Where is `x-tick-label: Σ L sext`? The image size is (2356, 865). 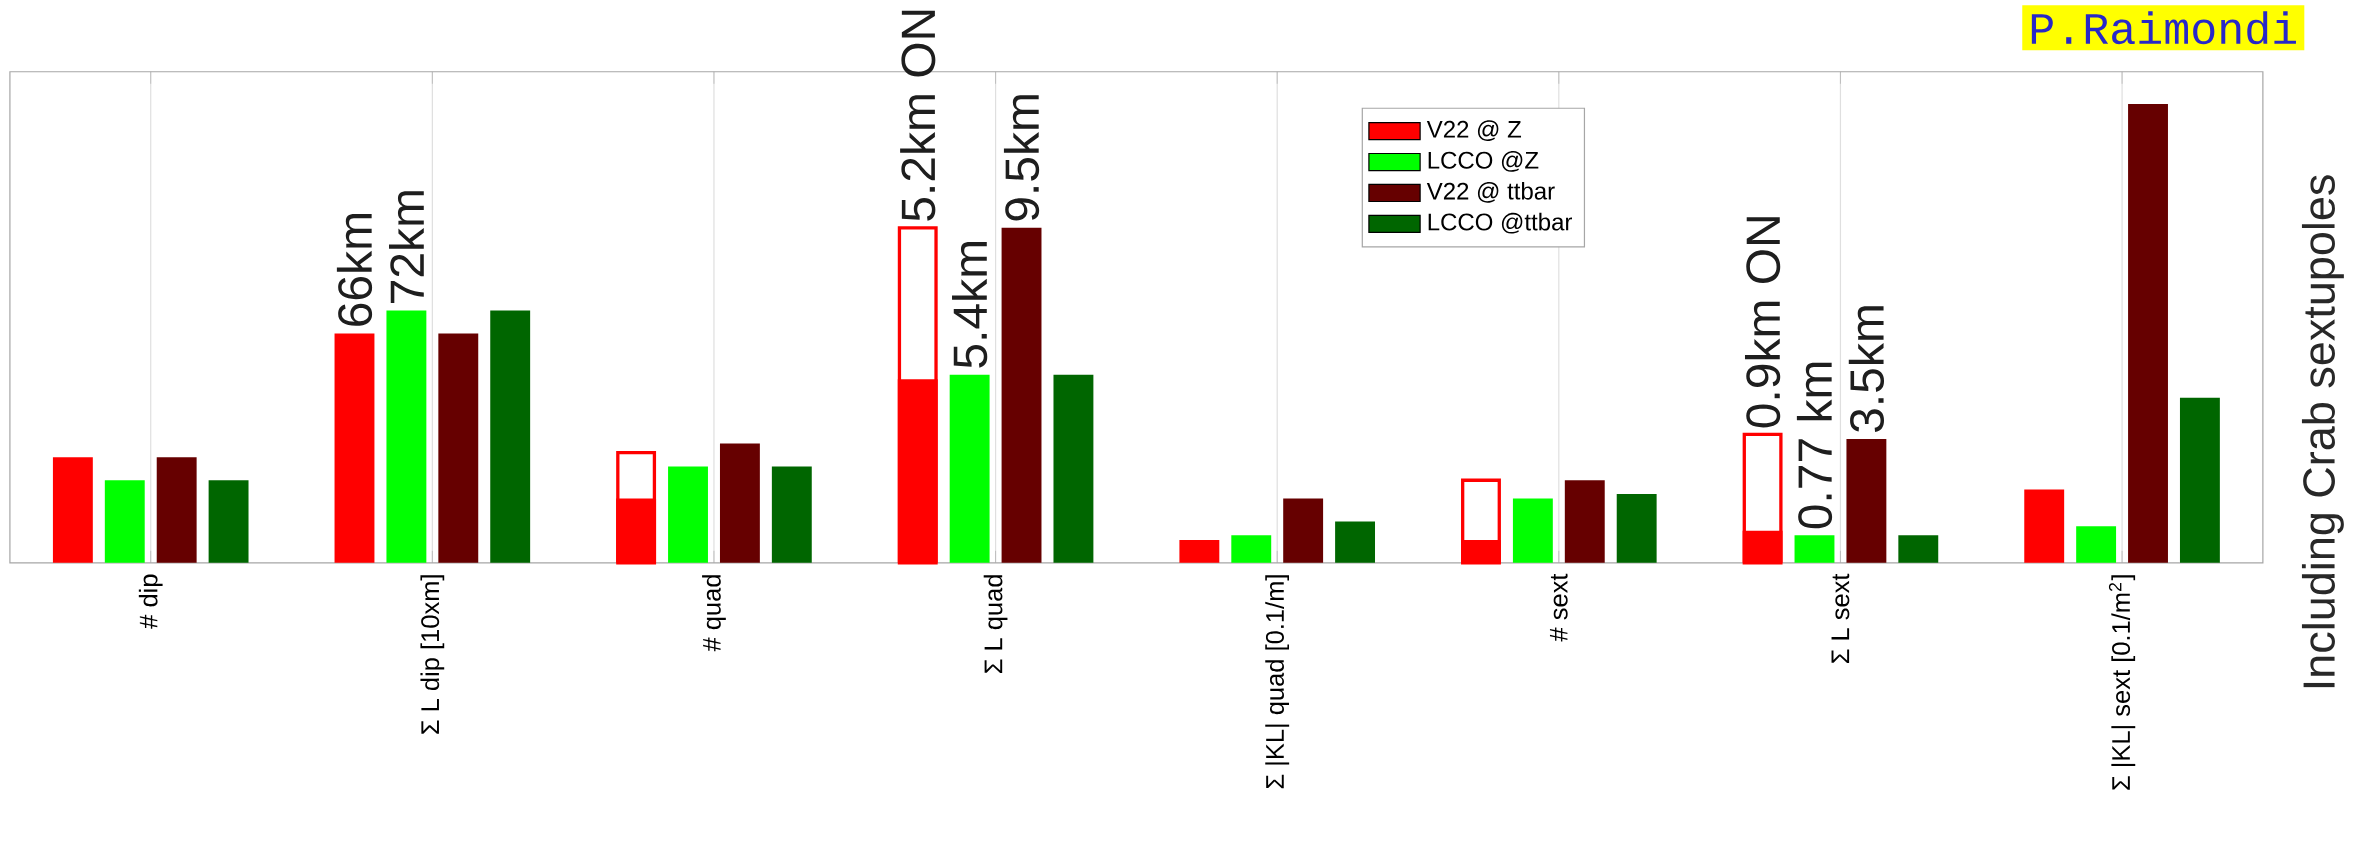 x-tick-label: Σ L sext is located at coordinates (1840, 618).